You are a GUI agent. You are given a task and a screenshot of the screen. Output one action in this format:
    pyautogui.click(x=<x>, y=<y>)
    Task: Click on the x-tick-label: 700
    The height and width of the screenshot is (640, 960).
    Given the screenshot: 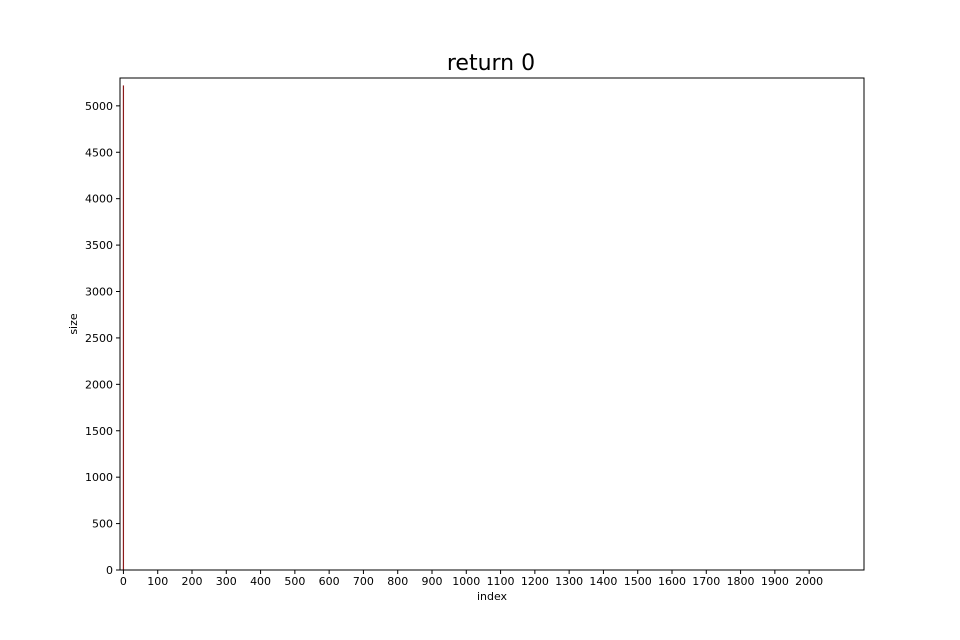 What is the action you would take?
    pyautogui.click(x=363, y=581)
    